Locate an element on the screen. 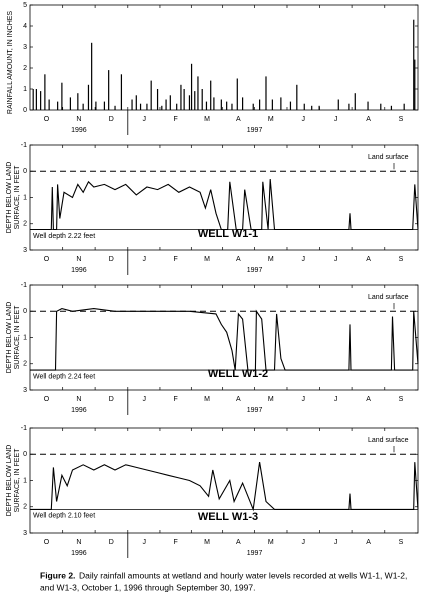  well-name: WELL W1-3 is located at coordinates (228, 517).